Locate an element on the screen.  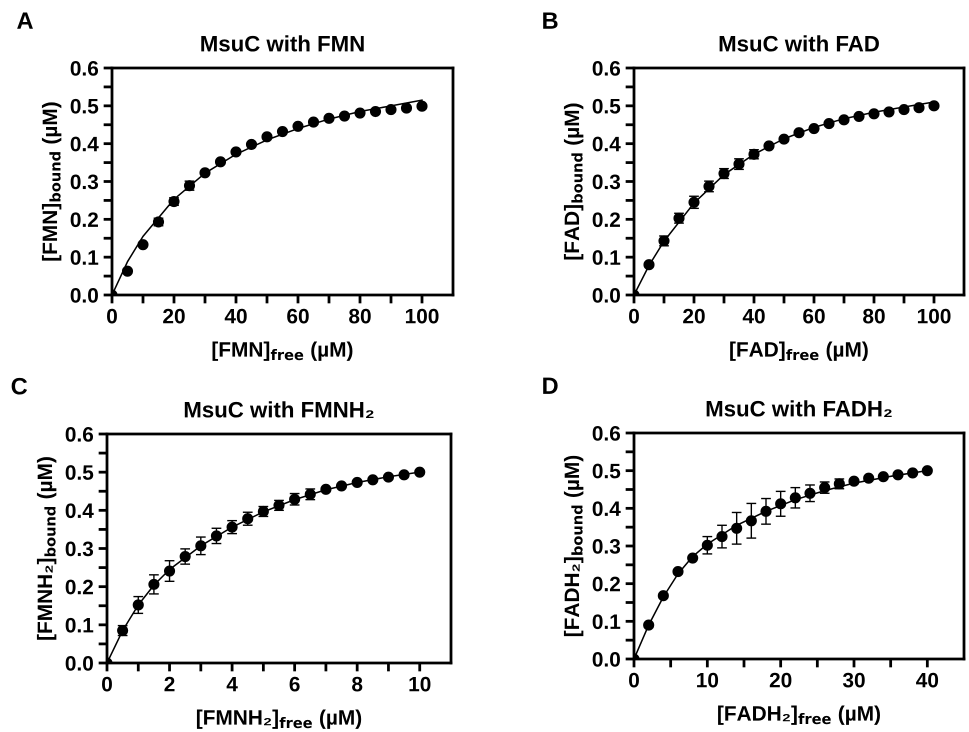
y-axis-title: [FAD]$_{bound}$ (µM) is located at coordinates (574, 182).